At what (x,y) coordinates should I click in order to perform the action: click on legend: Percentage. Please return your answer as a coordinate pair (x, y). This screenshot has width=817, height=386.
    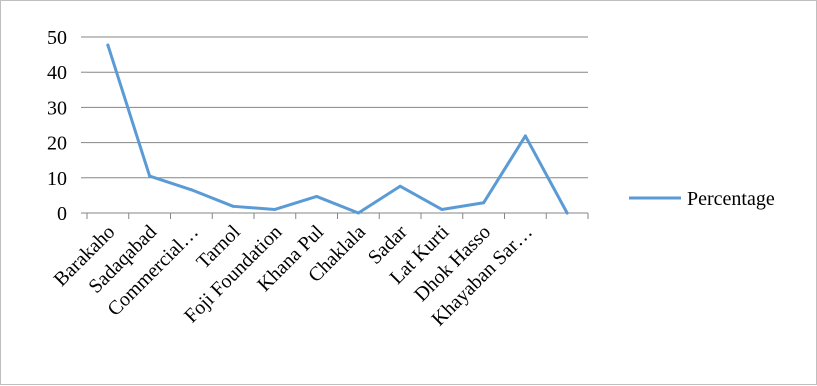
    Looking at the image, I should click on (702, 199).